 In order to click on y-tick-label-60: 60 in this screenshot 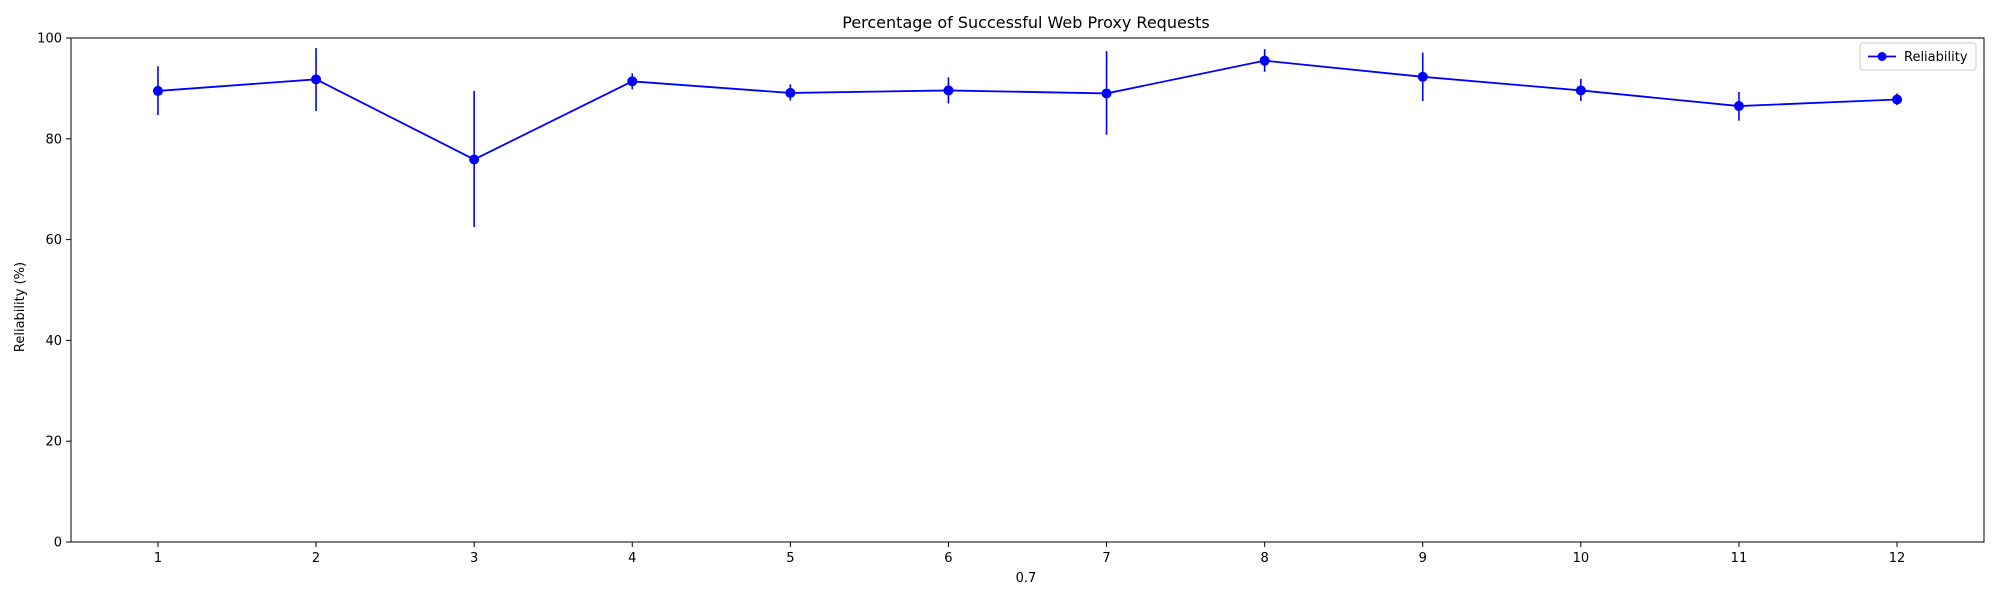, I will do `click(53, 240)`.